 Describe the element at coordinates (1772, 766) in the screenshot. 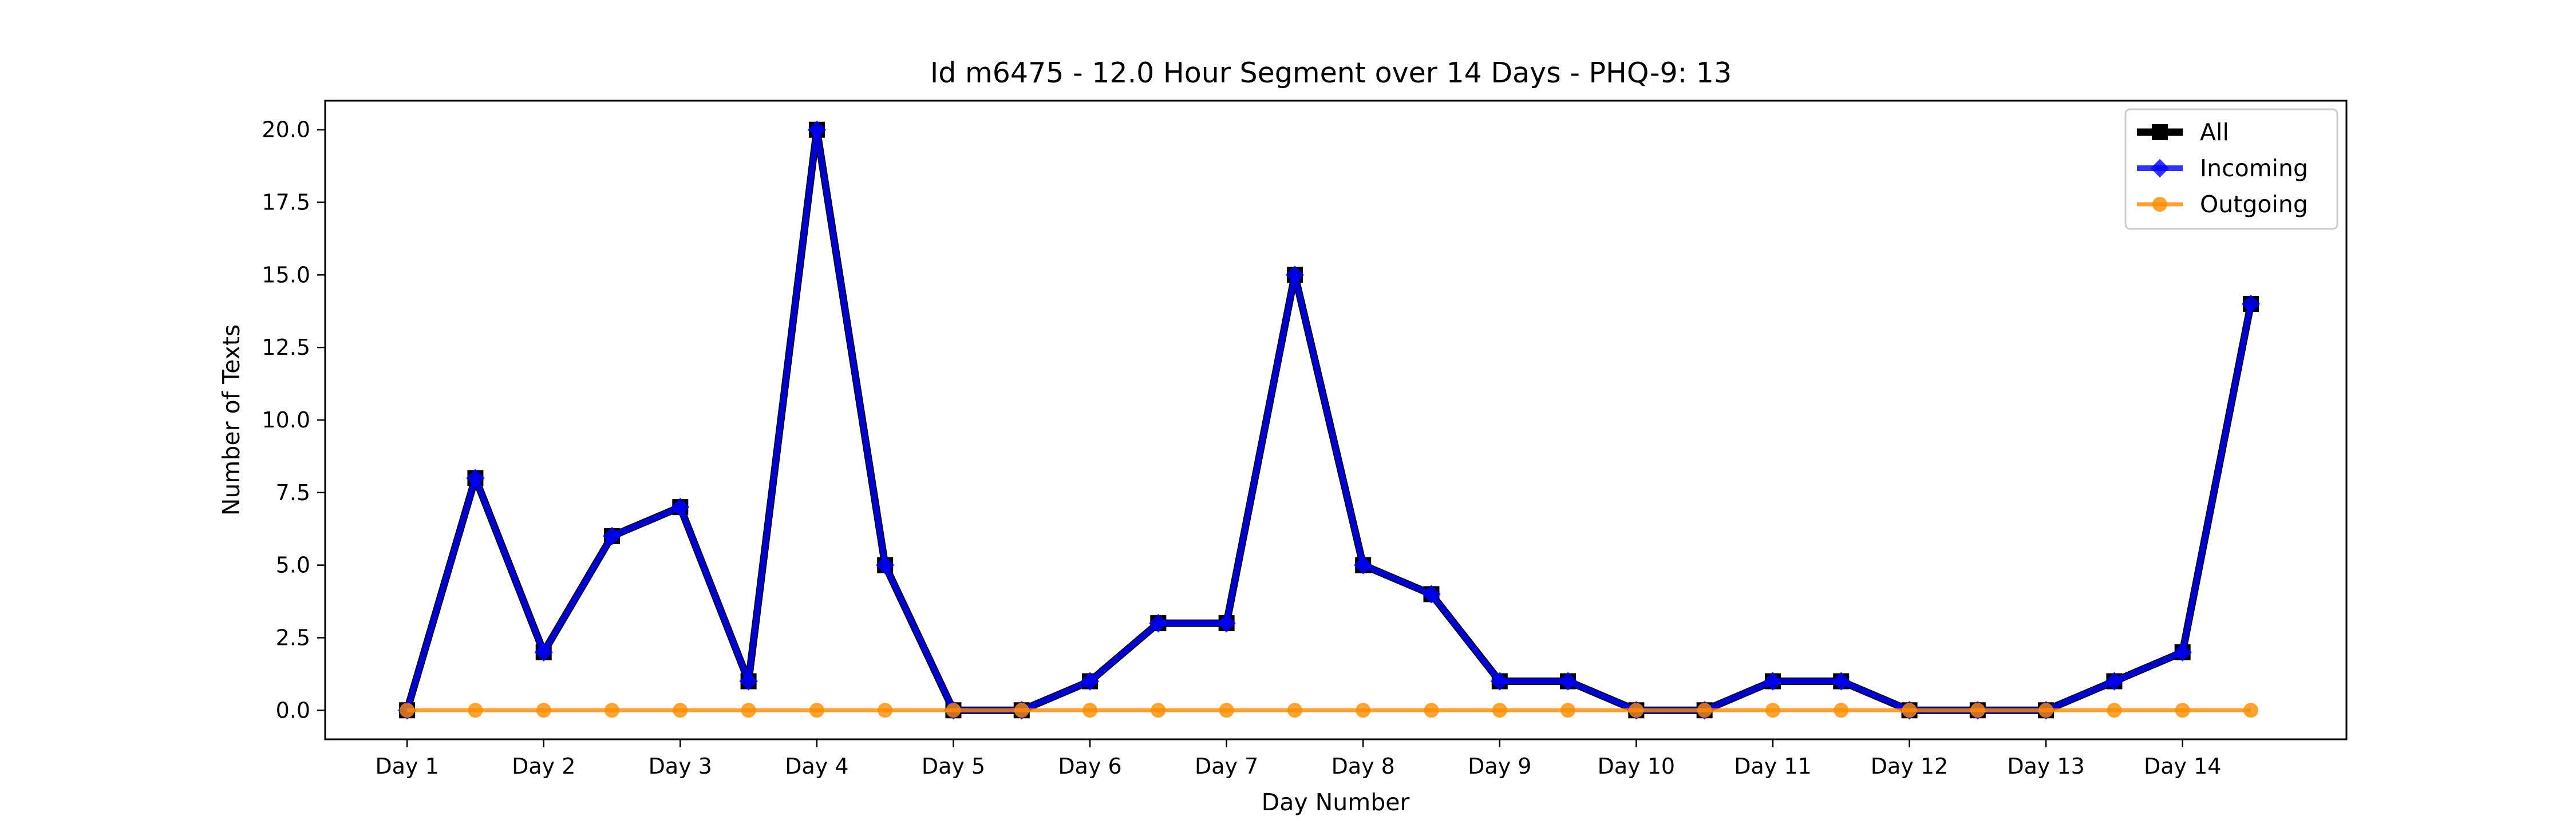

I see `x-tick-label: Day 11` at that location.